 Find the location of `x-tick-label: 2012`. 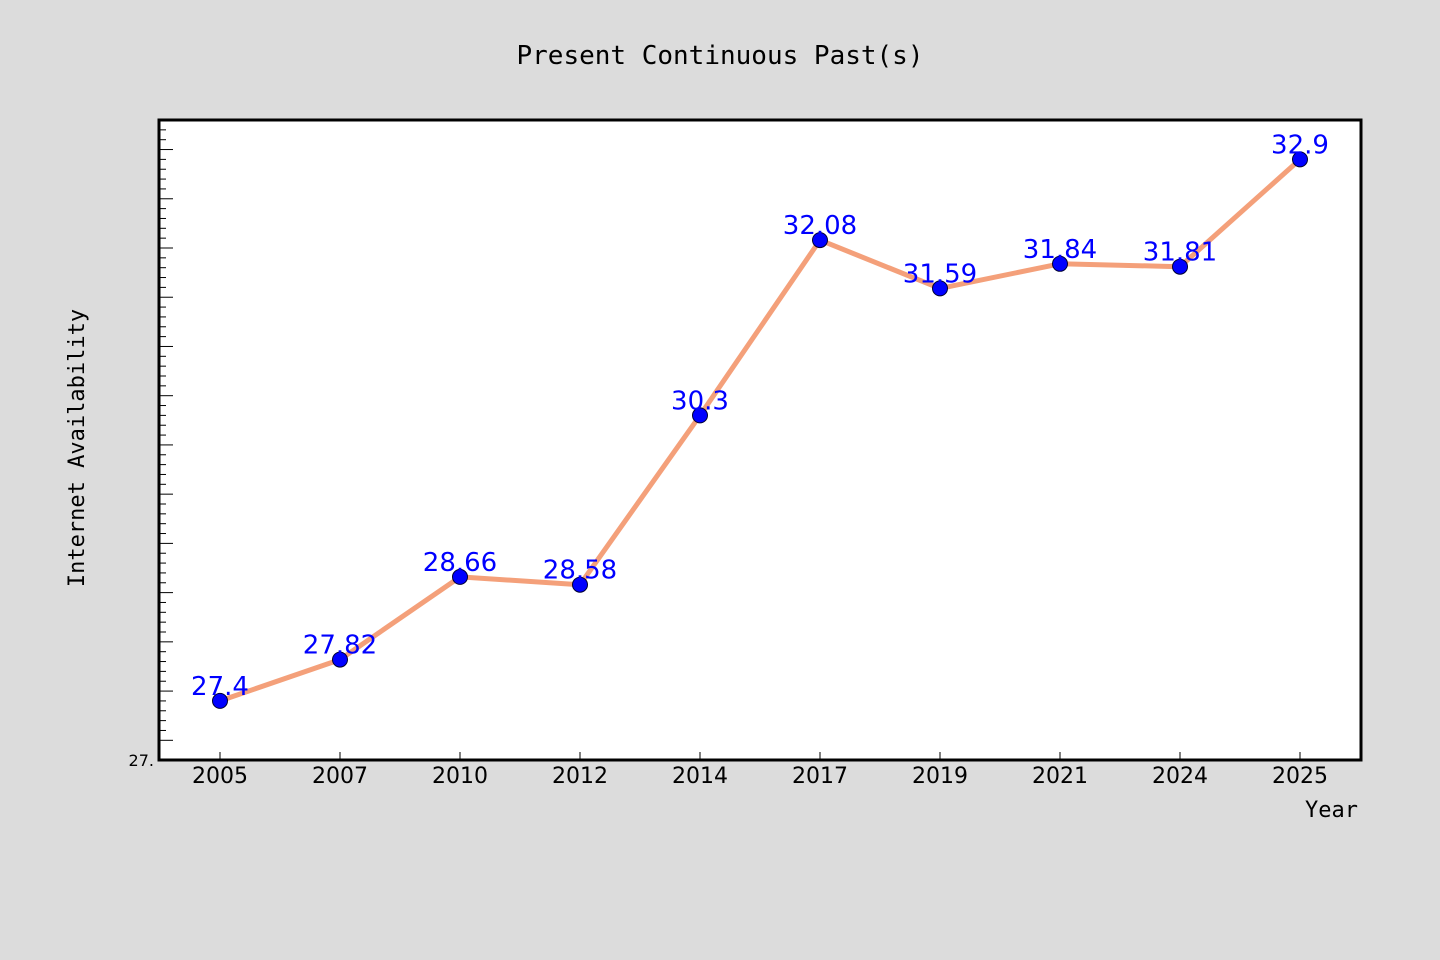

x-tick-label: 2012 is located at coordinates (580, 776).